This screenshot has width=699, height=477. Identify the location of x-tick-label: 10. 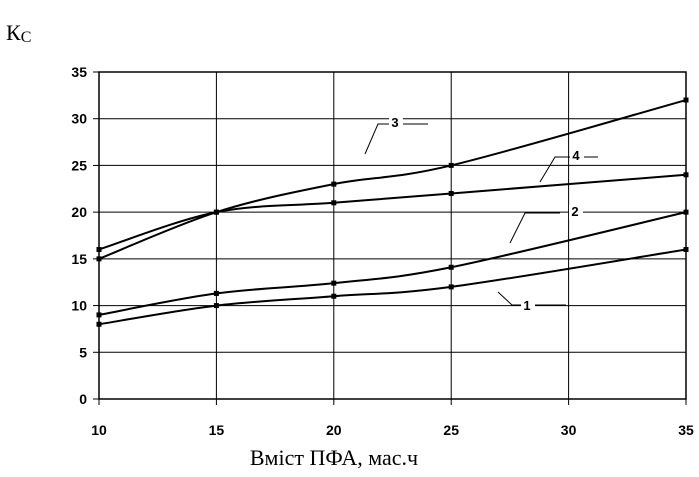
(99, 430).